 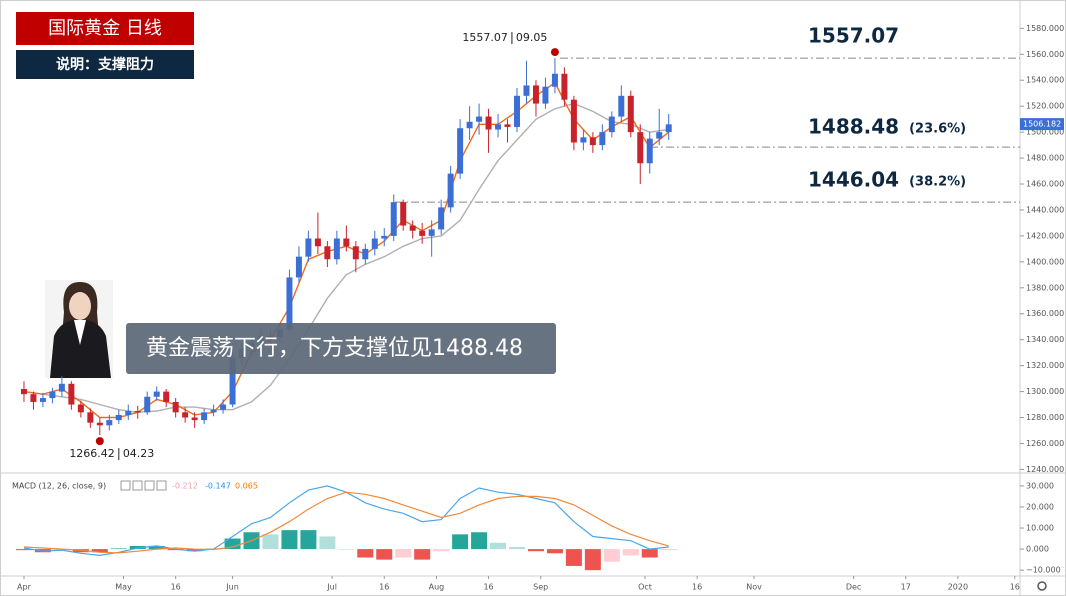 I want to click on macd-icons, so click(x=143, y=485).